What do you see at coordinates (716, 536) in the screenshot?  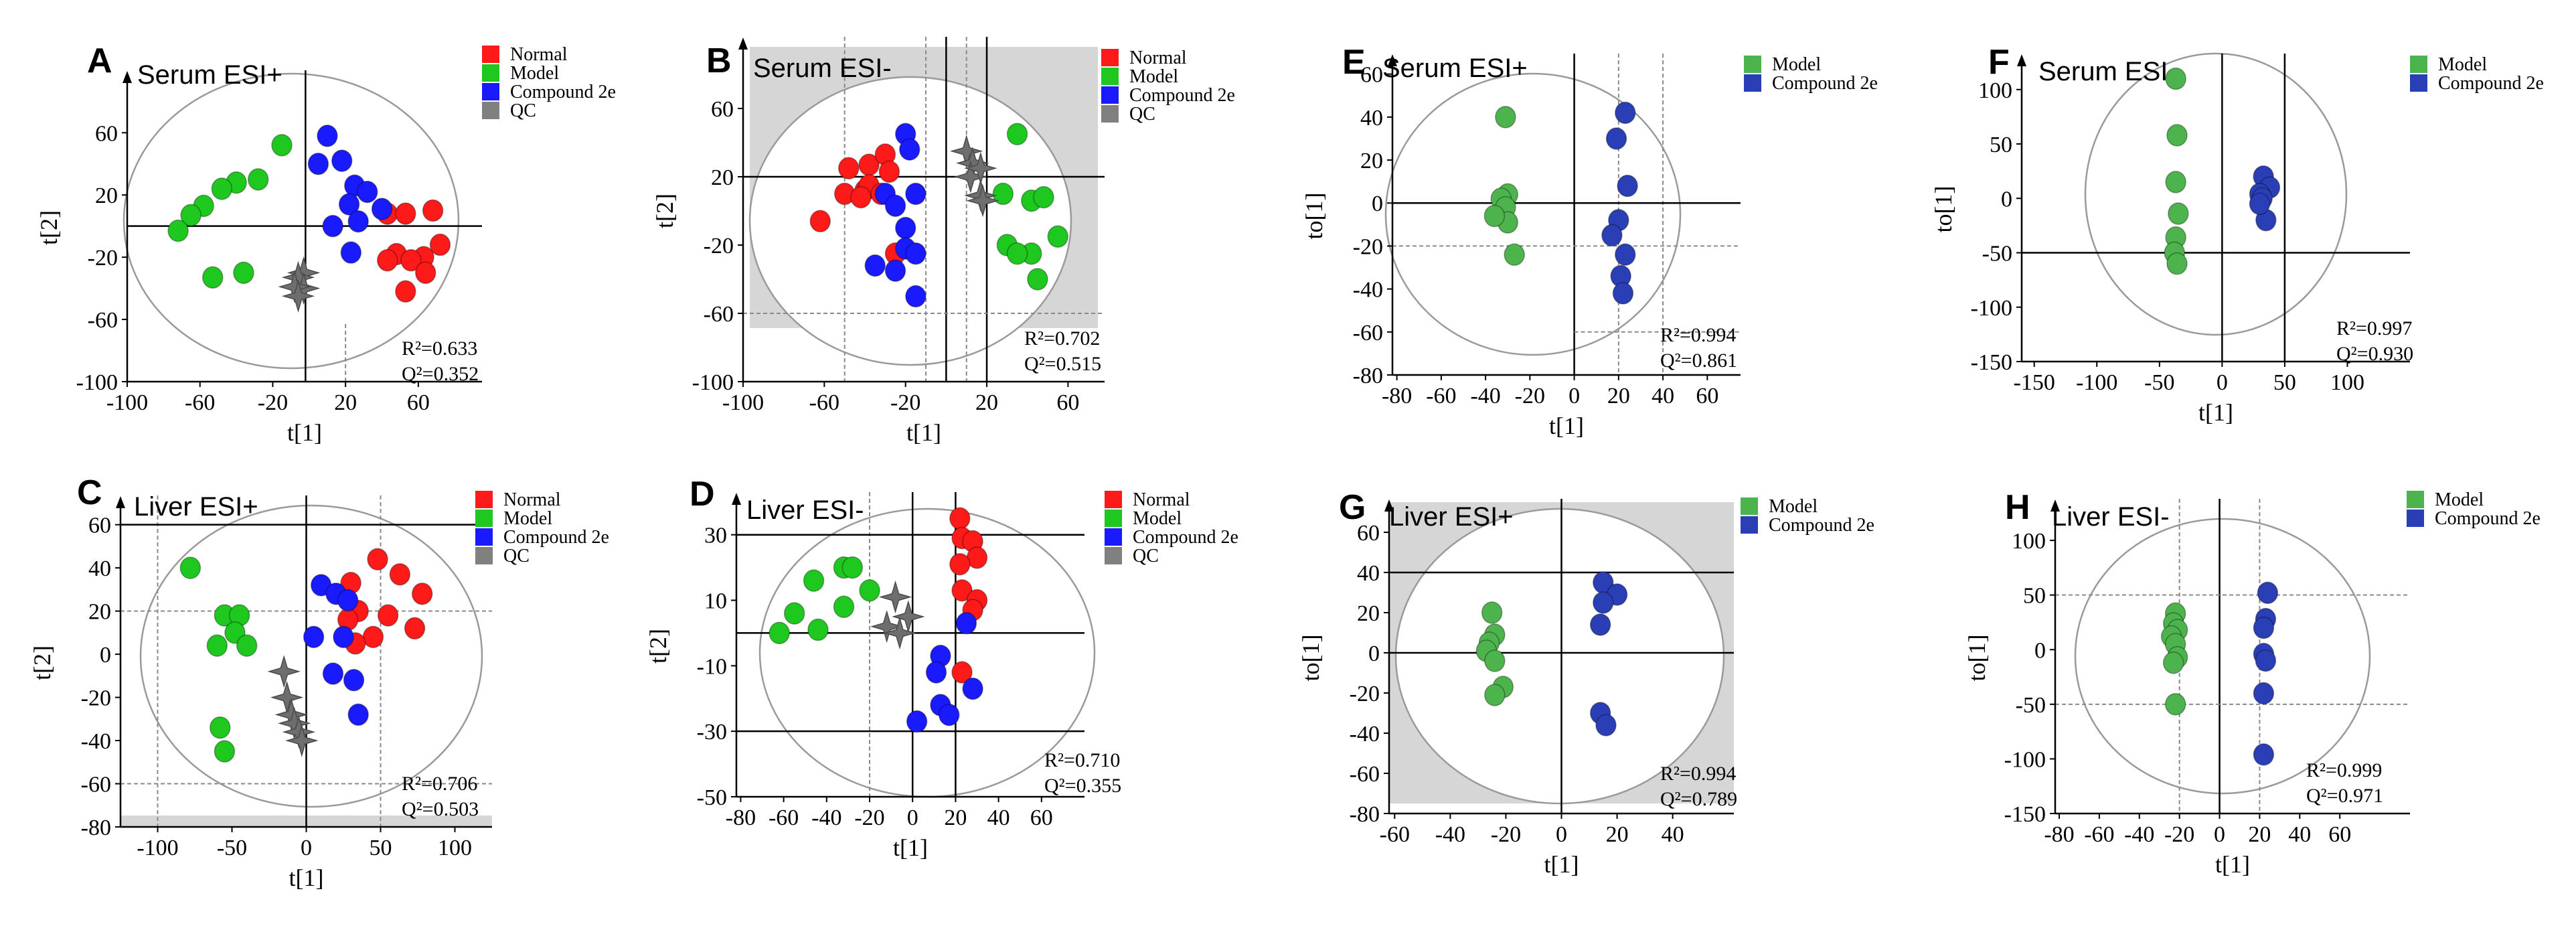 I see `y-tick-label: 30` at bounding box center [716, 536].